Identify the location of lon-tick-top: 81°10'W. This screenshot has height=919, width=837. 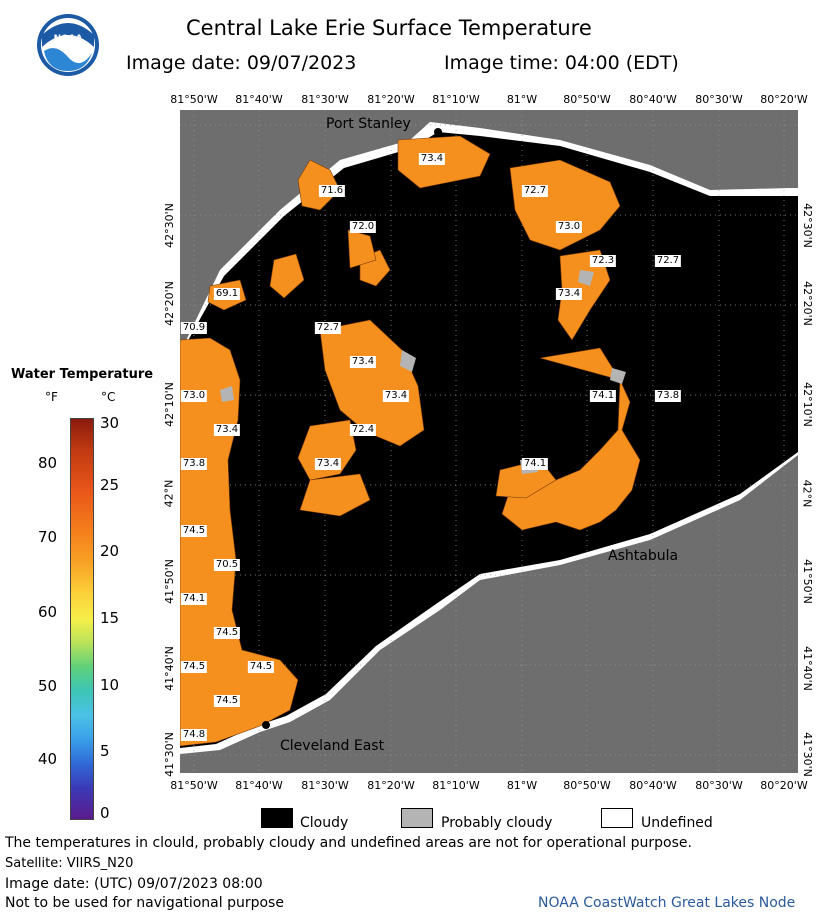
(456, 99).